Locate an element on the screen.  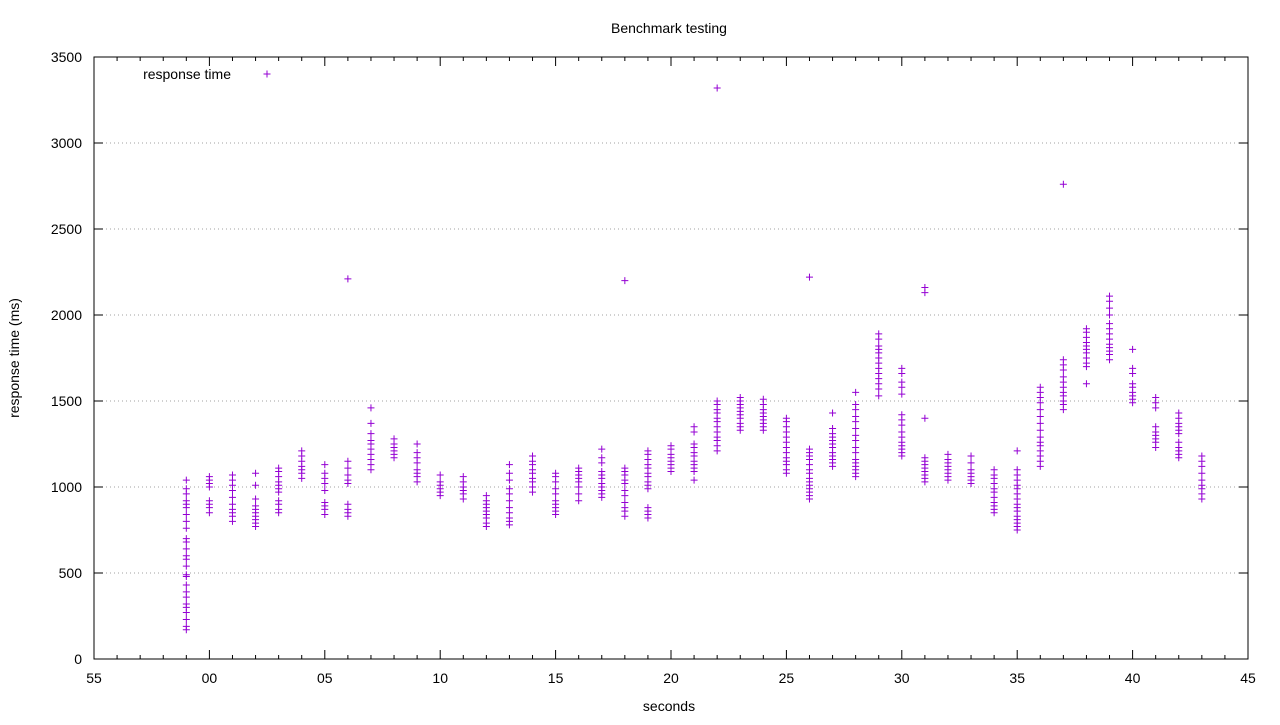
x-tick-label: 30 is located at coordinates (902, 678).